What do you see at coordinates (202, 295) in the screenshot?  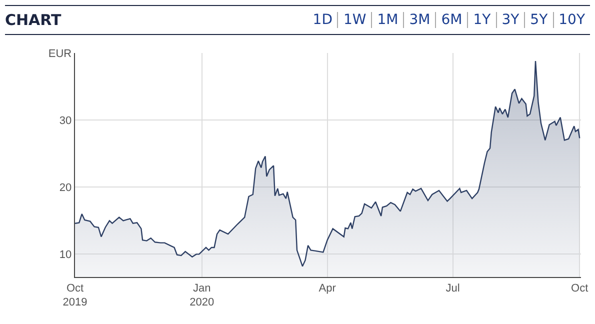 I see `x-tick-label: Jan 2020` at bounding box center [202, 295].